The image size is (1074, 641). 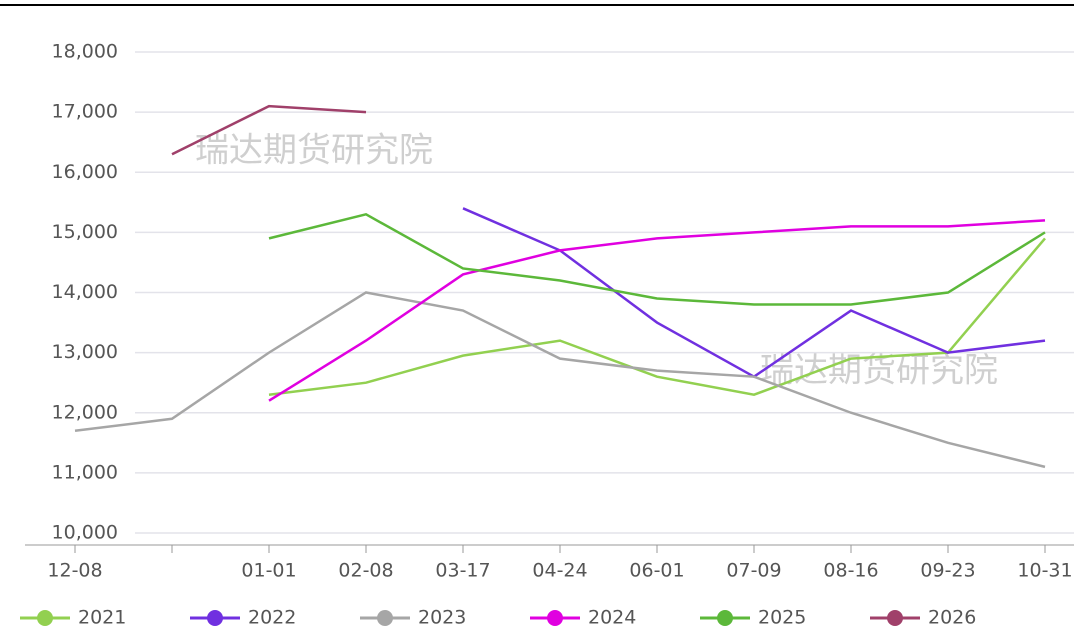 What do you see at coordinates (102, 618) in the screenshot?
I see `legend-label: 2021` at bounding box center [102, 618].